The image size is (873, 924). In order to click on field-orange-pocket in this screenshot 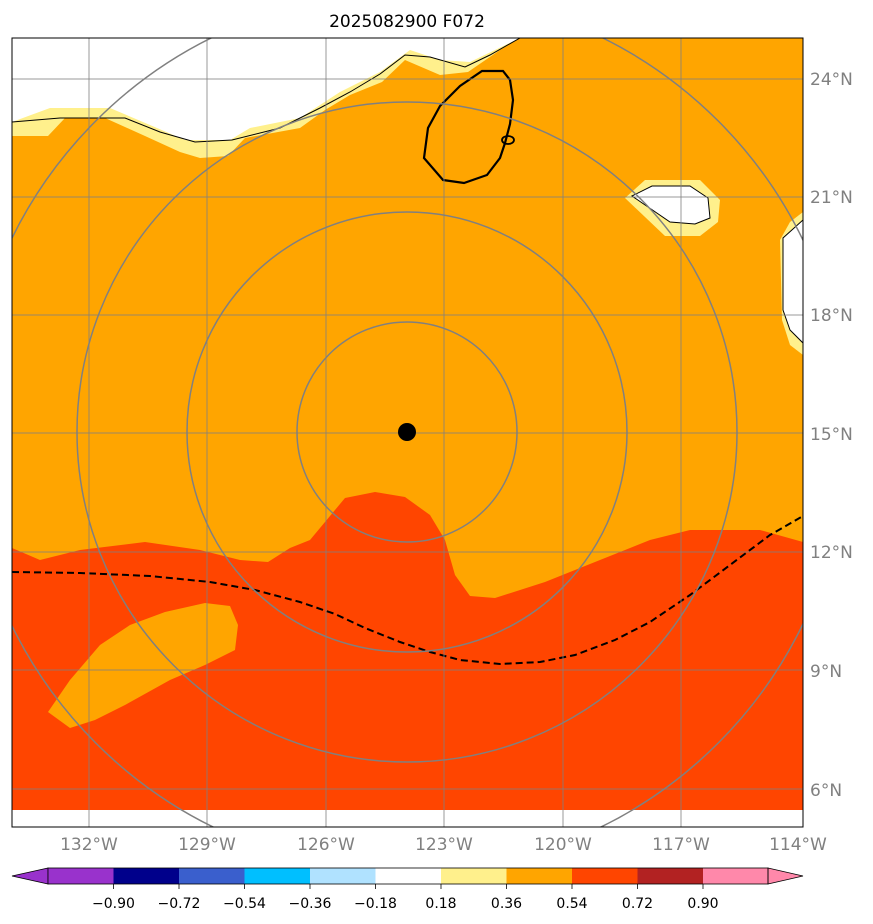, I will do `click(143, 665)`.